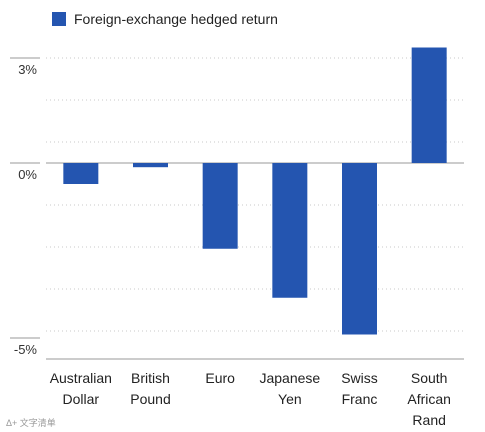 The width and height of the screenshot is (485, 432). Describe the element at coordinates (220, 378) in the screenshot. I see `category-label: Euro` at that location.